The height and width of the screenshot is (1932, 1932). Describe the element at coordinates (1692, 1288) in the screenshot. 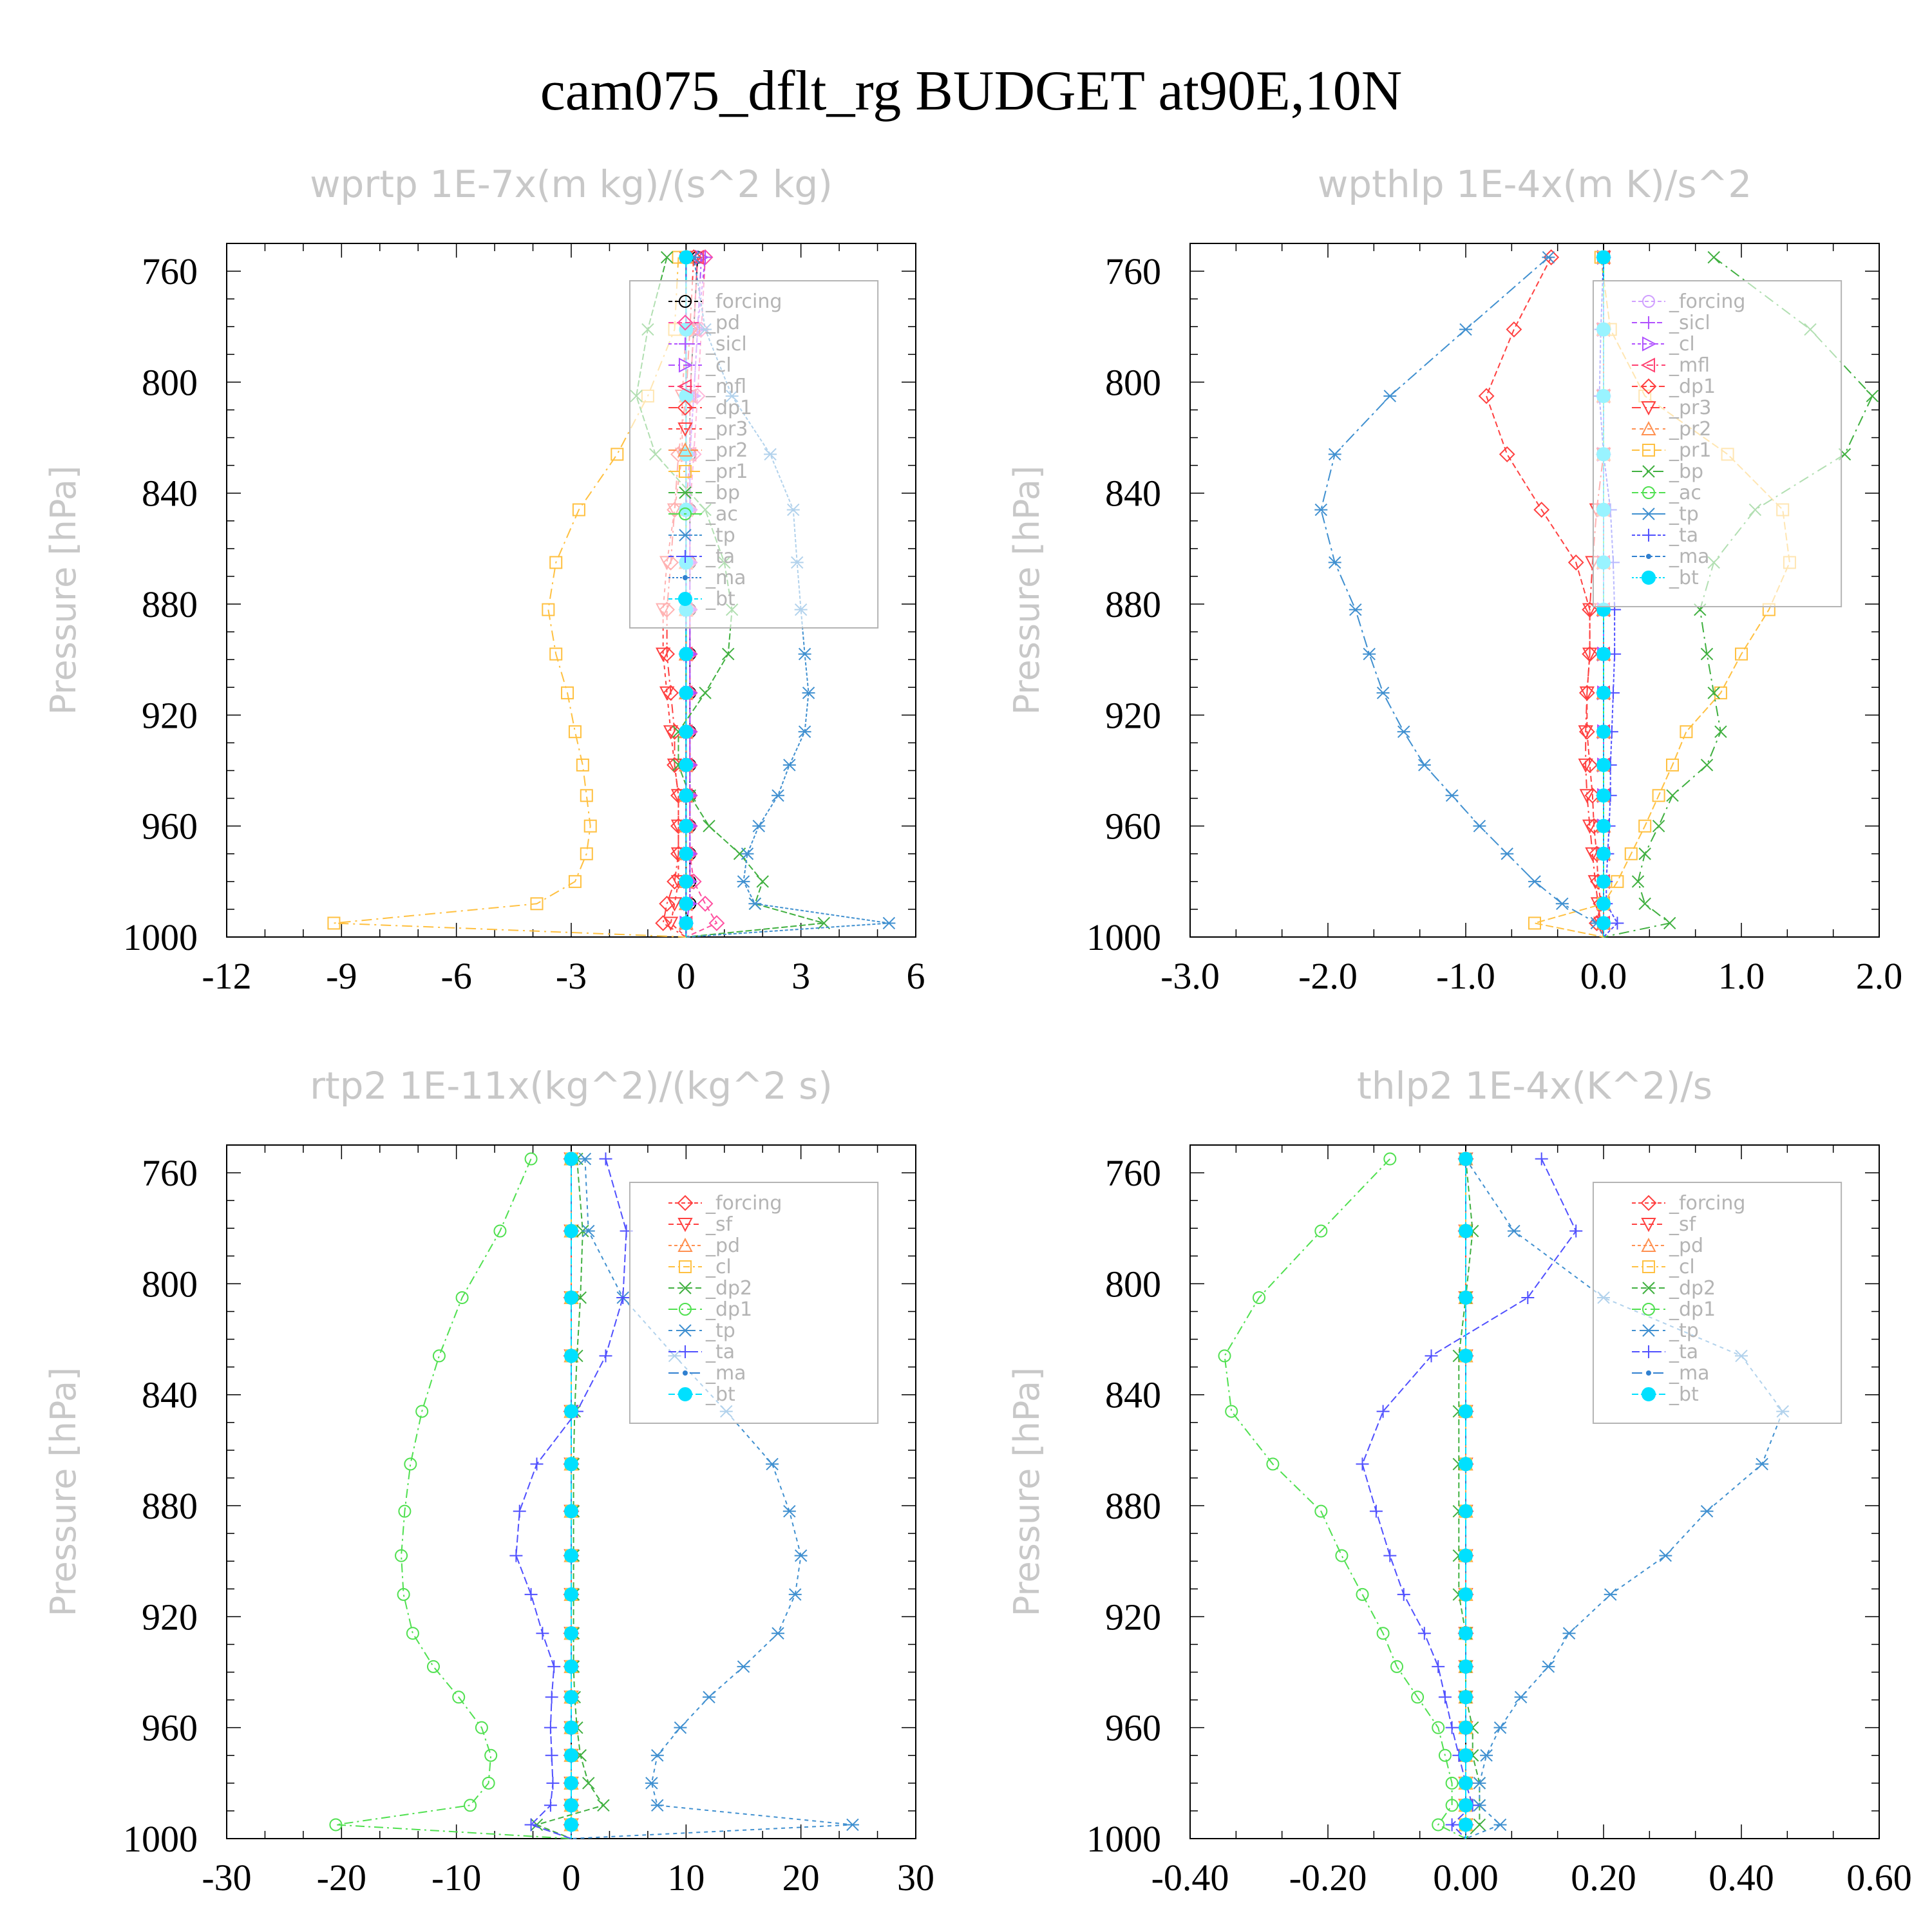

I see `legend-label: _dp2` at that location.